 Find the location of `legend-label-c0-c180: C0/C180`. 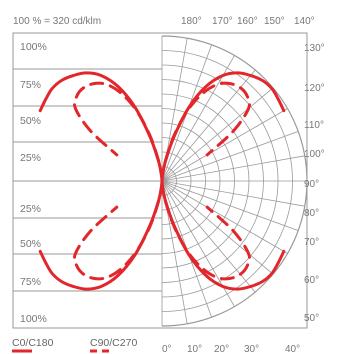

legend-label-c0-c180: C0/C180 is located at coordinates (33, 343).